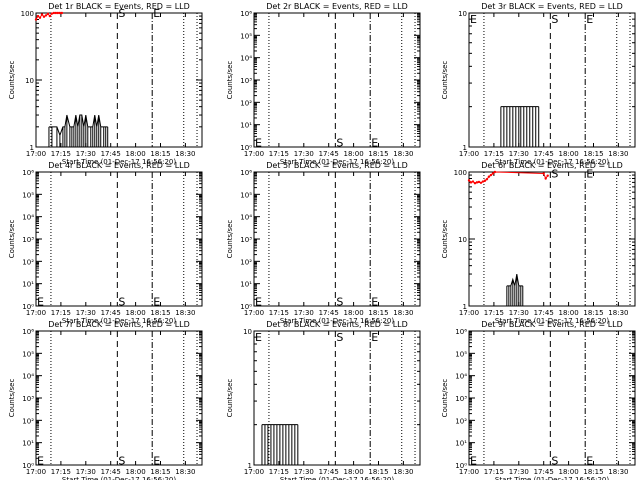  I want to click on panel-title: Det 1r BLACK = Events, RED = LLD, so click(119, 6).